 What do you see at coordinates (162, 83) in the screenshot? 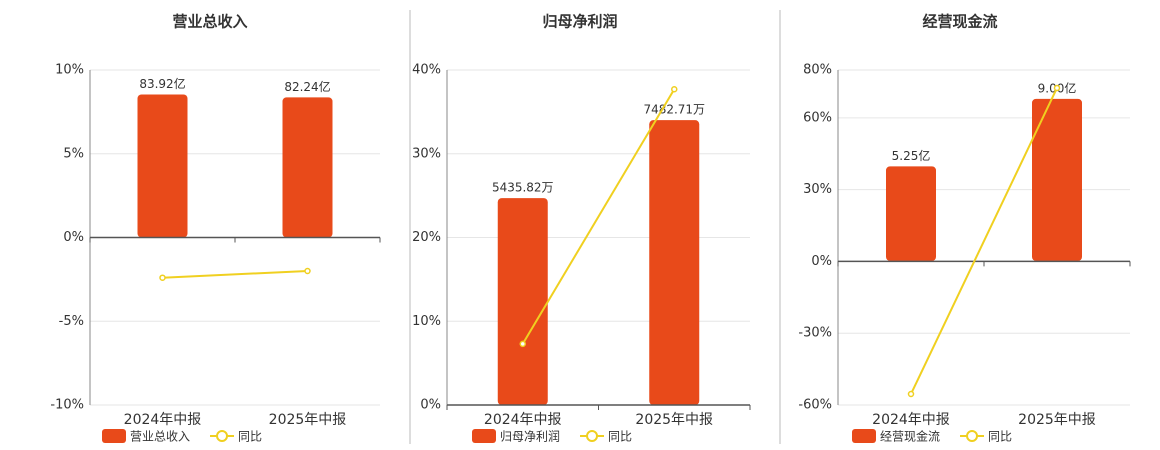
I see `data-label: 83.92亿` at bounding box center [162, 83].